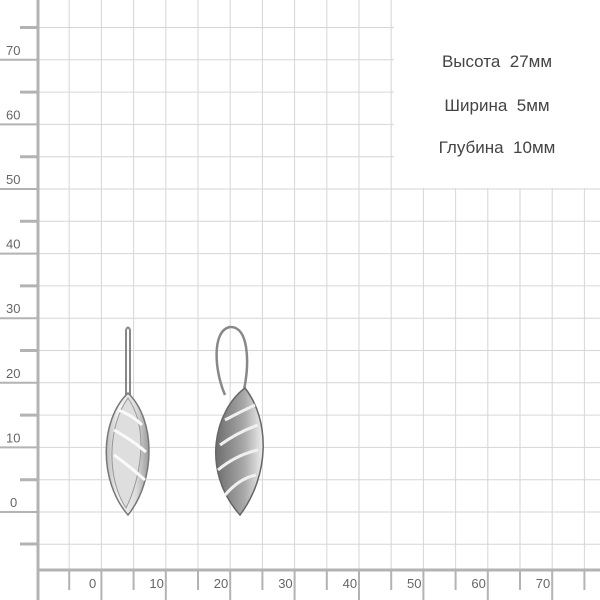  What do you see at coordinates (13, 502) in the screenshot?
I see `y-tick-label: 0` at bounding box center [13, 502].